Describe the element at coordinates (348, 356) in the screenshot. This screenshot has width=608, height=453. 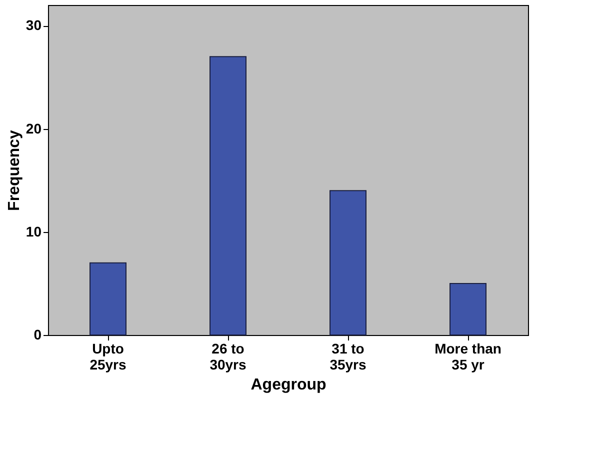
I see `x-tick-label: 31 to 35yrs` at that location.